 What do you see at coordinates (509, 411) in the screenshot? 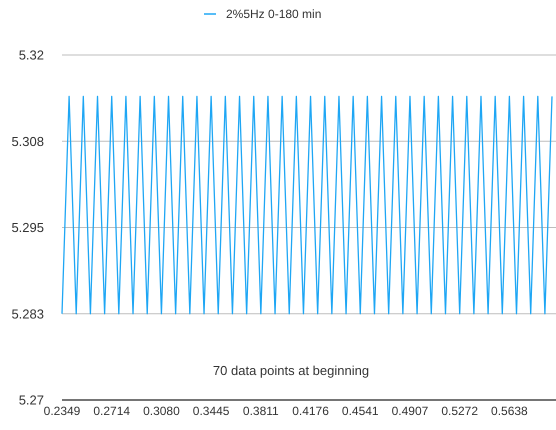
I see `x-tick-label: 0.5638` at bounding box center [509, 411].